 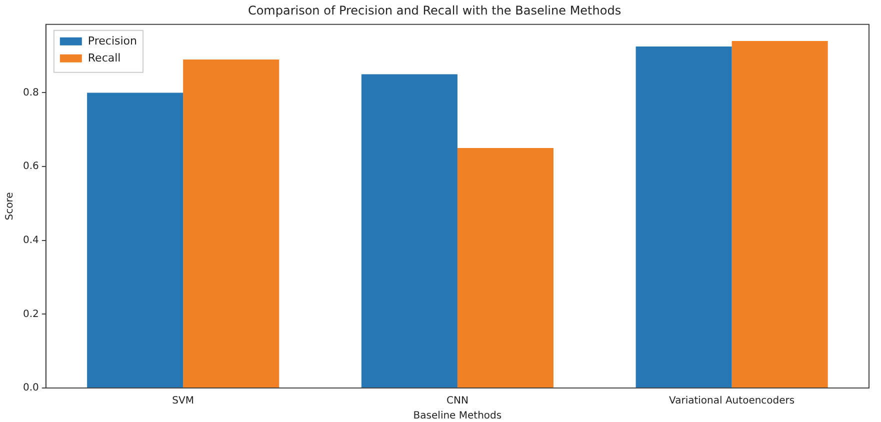 What do you see at coordinates (435, 10) in the screenshot?
I see `chart-title: Comparison of Precision and Recall with the Baseline Methods` at bounding box center [435, 10].